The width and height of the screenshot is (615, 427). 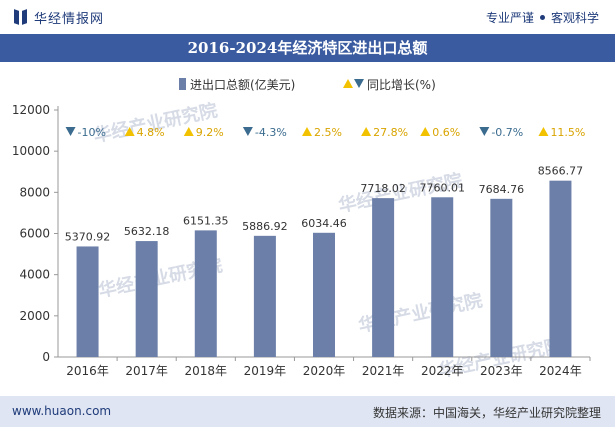 I want to click on bar-value-label: 6151.35, so click(x=206, y=220).